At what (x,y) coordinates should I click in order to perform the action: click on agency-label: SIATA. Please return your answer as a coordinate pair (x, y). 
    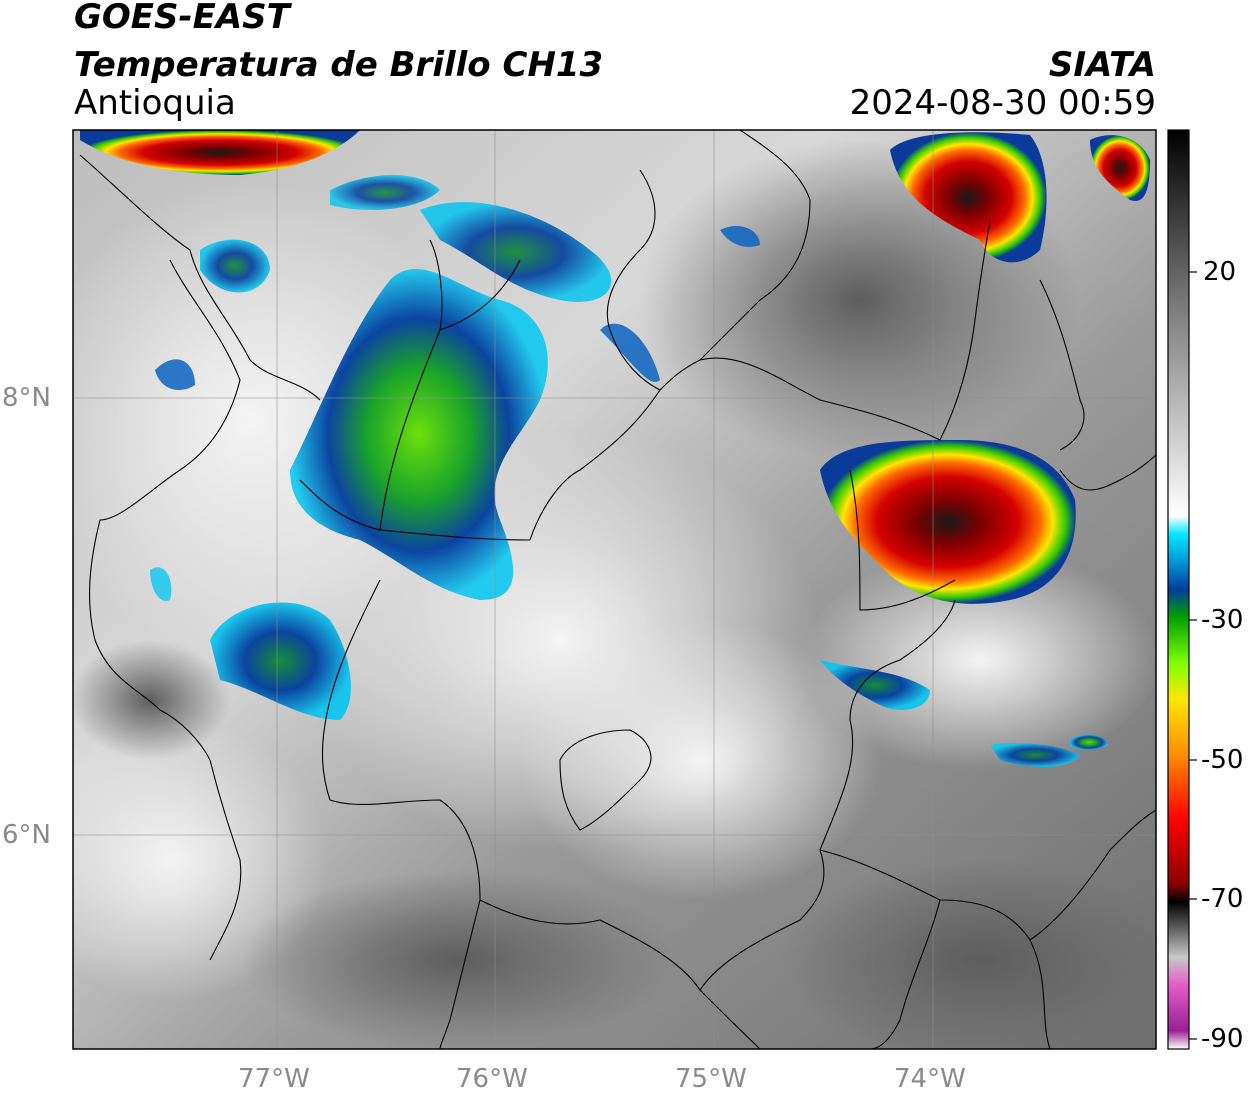
    Looking at the image, I should click on (1102, 65).